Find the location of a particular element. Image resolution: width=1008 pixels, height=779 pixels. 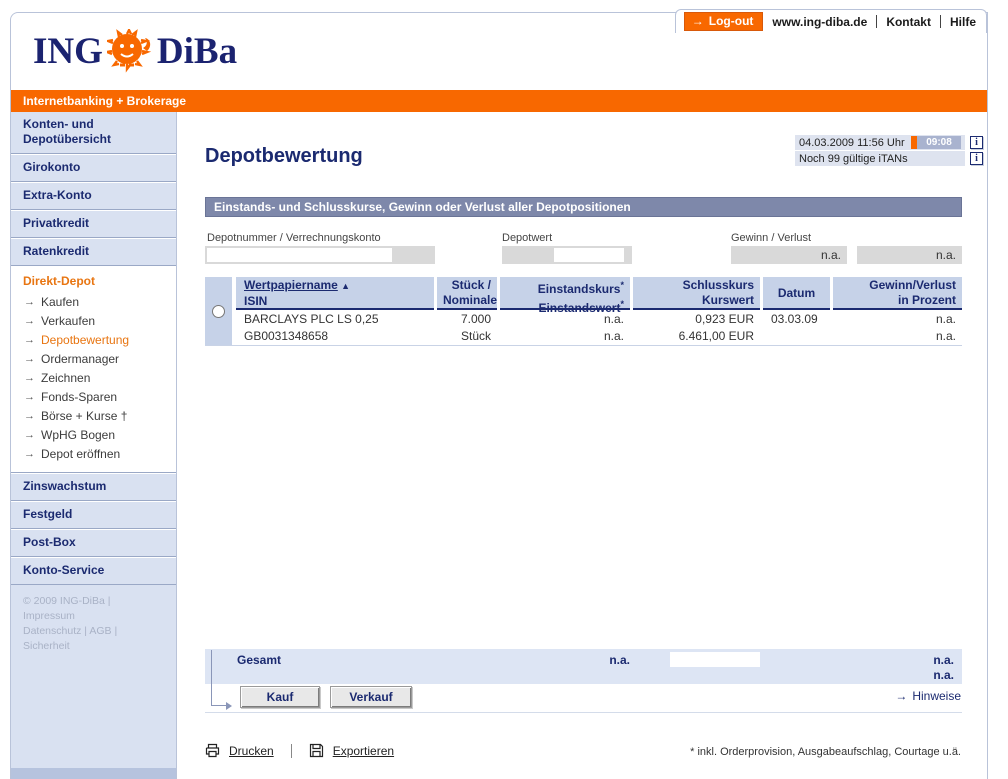

sidebar-item-zinswachstum: Zinswachstum is located at coordinates (93, 487).